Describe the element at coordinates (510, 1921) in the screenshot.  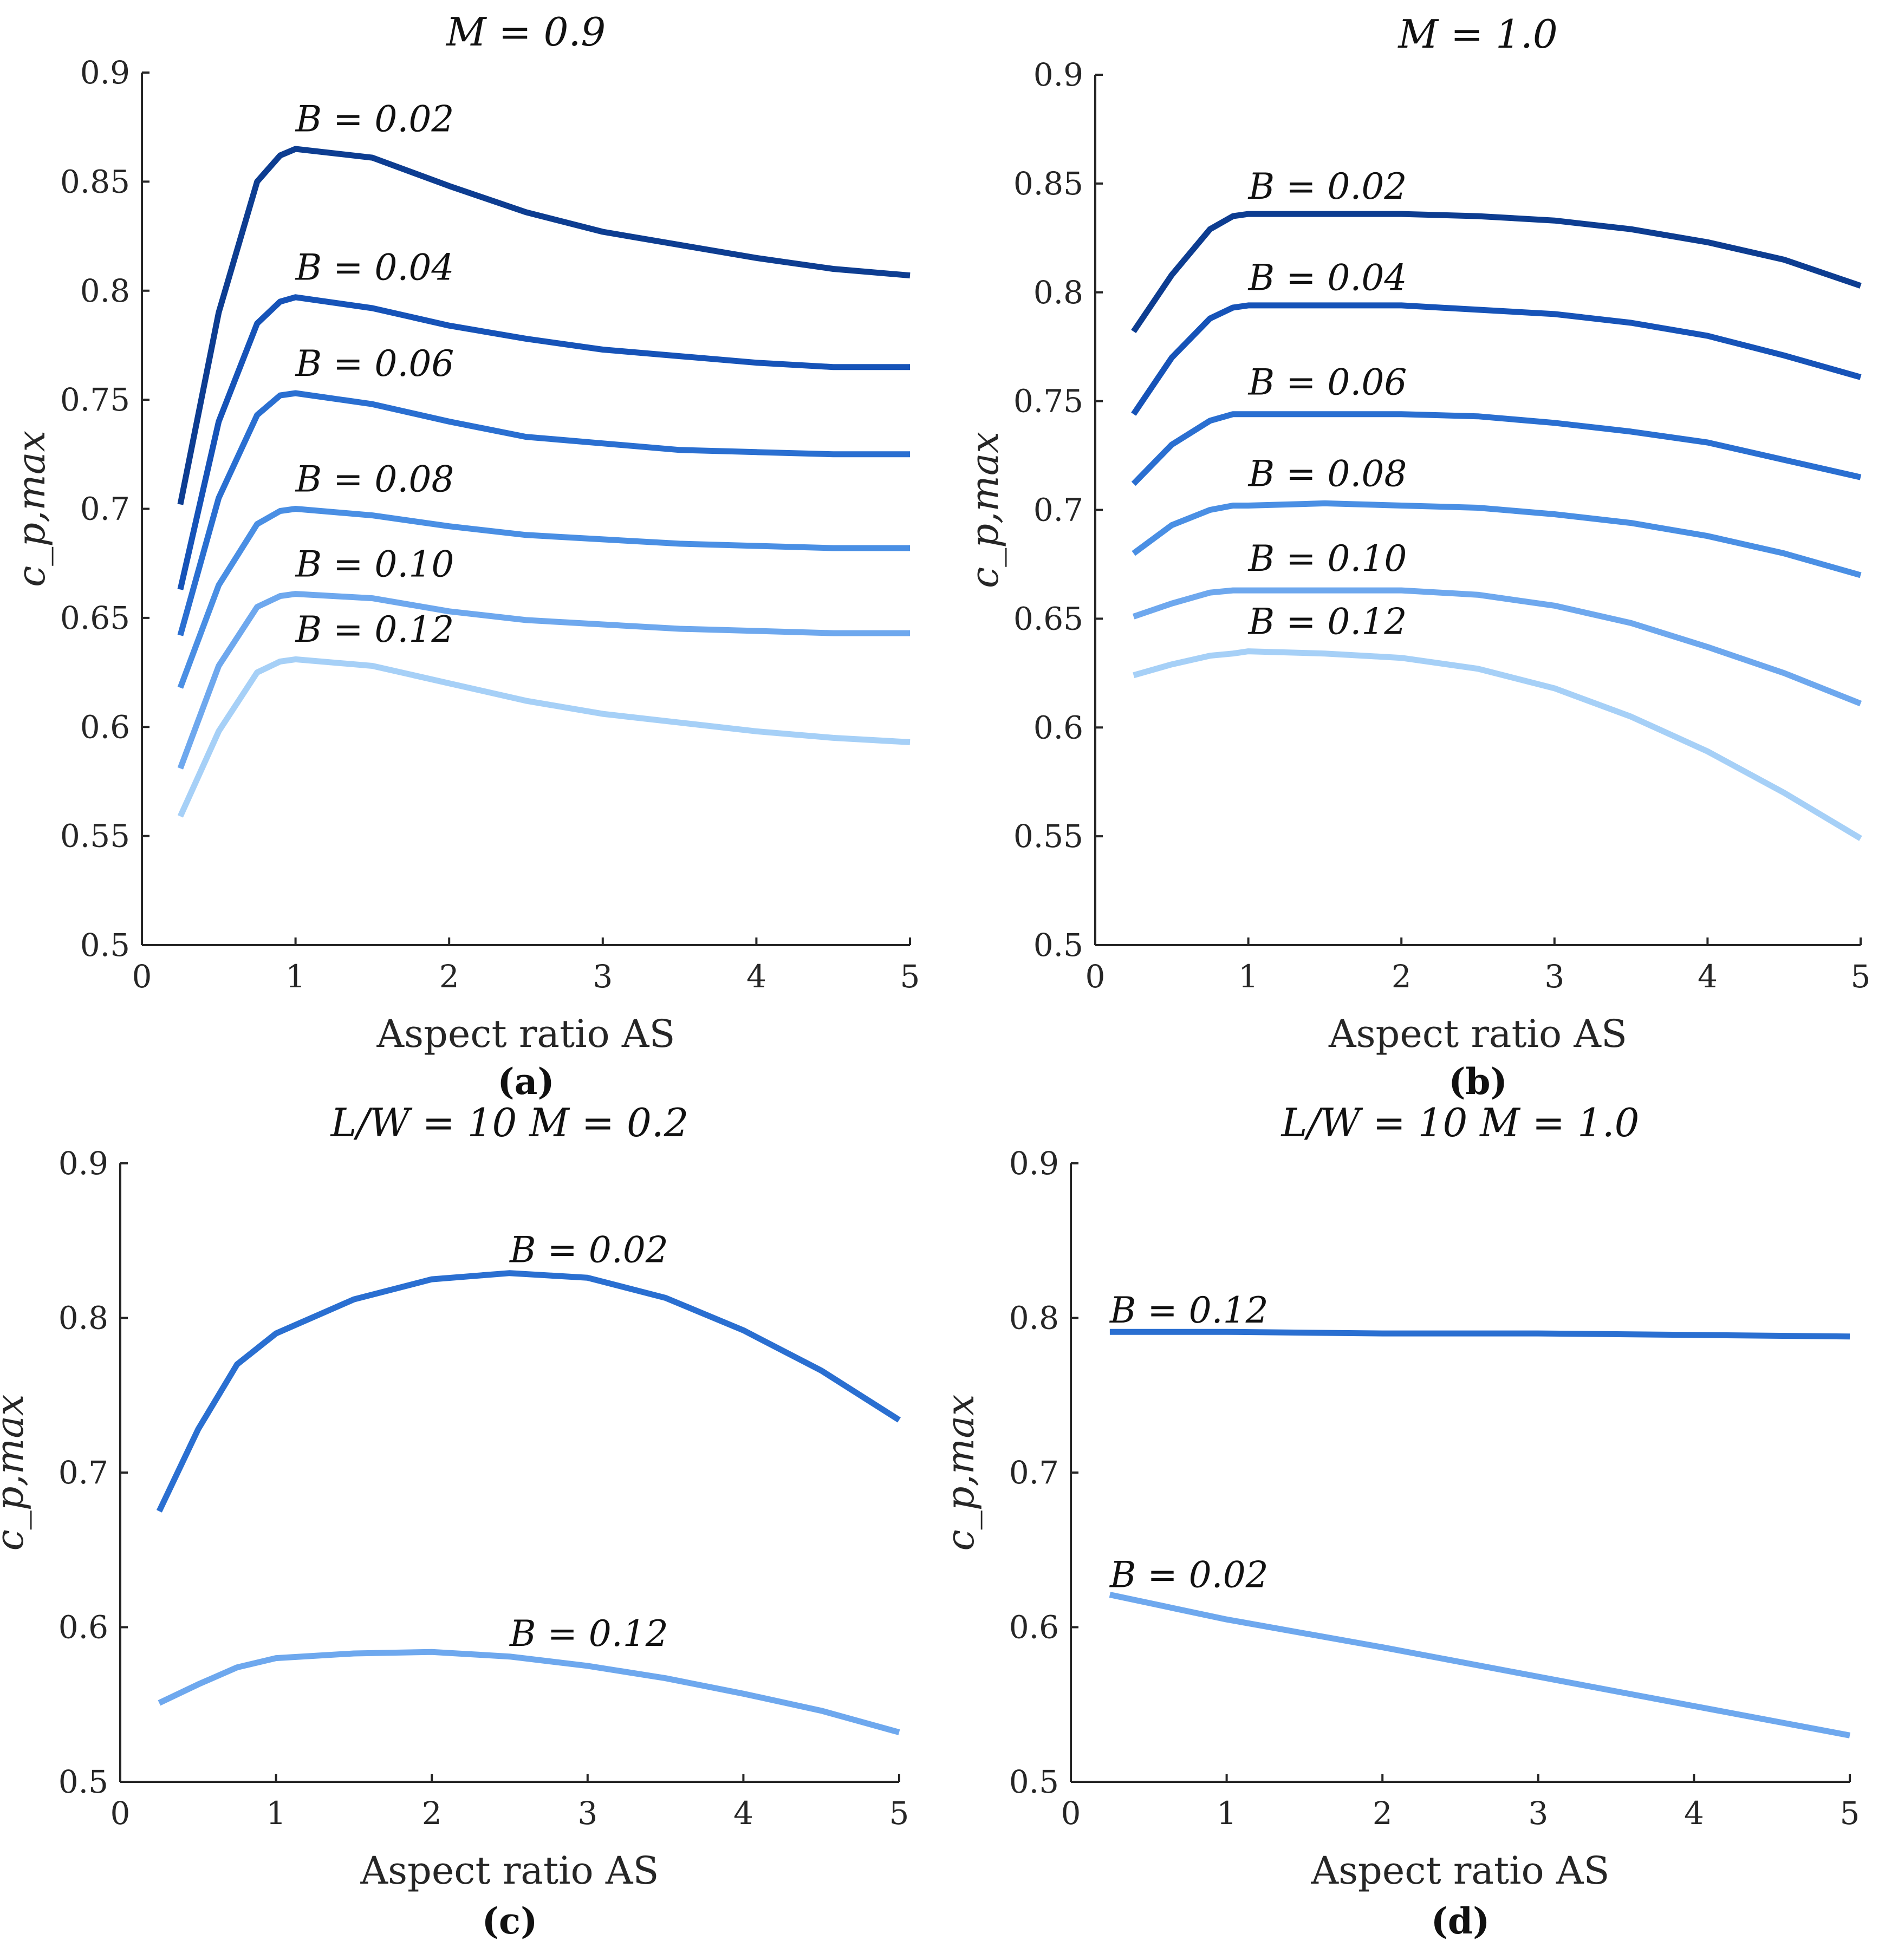
I see `panel-label: (c)` at that location.